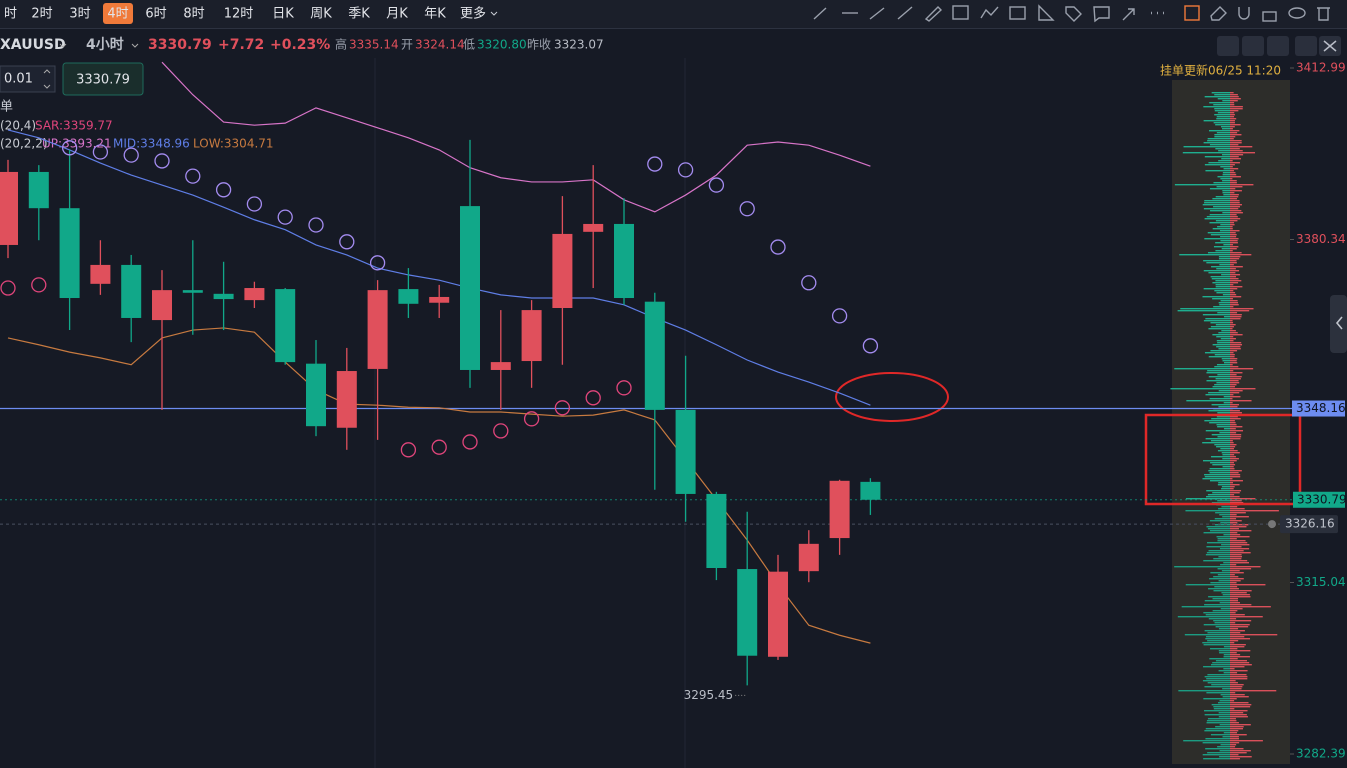  What do you see at coordinates (1017, 13) in the screenshot?
I see `tool-rect` at bounding box center [1017, 13].